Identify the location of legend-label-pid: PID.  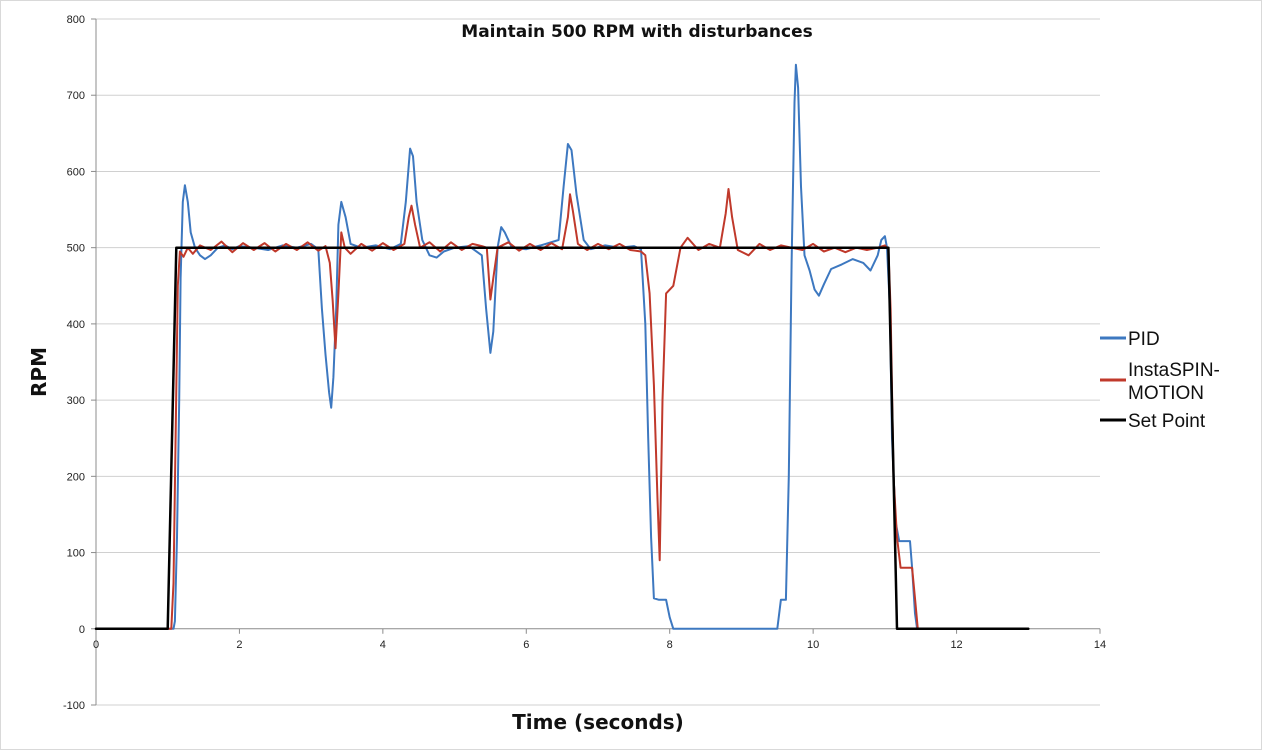
(1144, 339).